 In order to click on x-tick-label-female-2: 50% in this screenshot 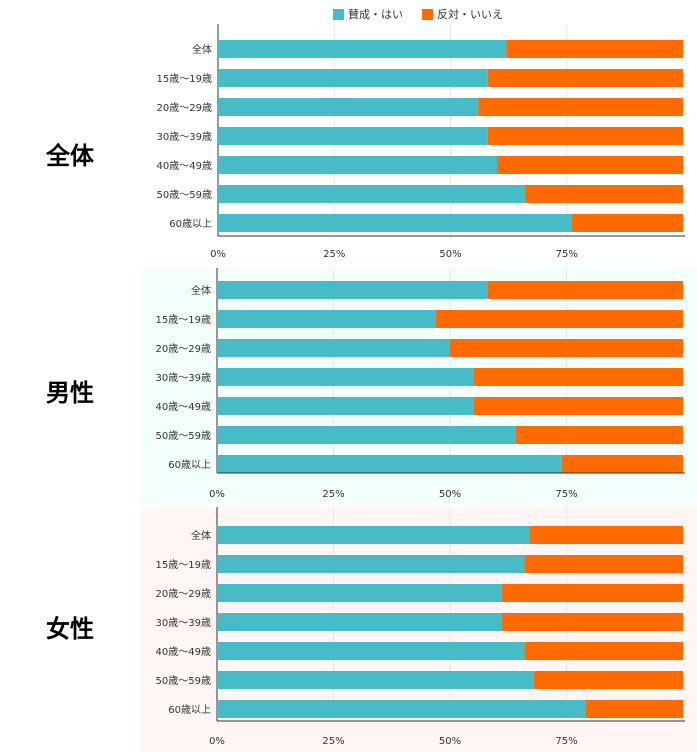, I will do `click(450, 741)`.